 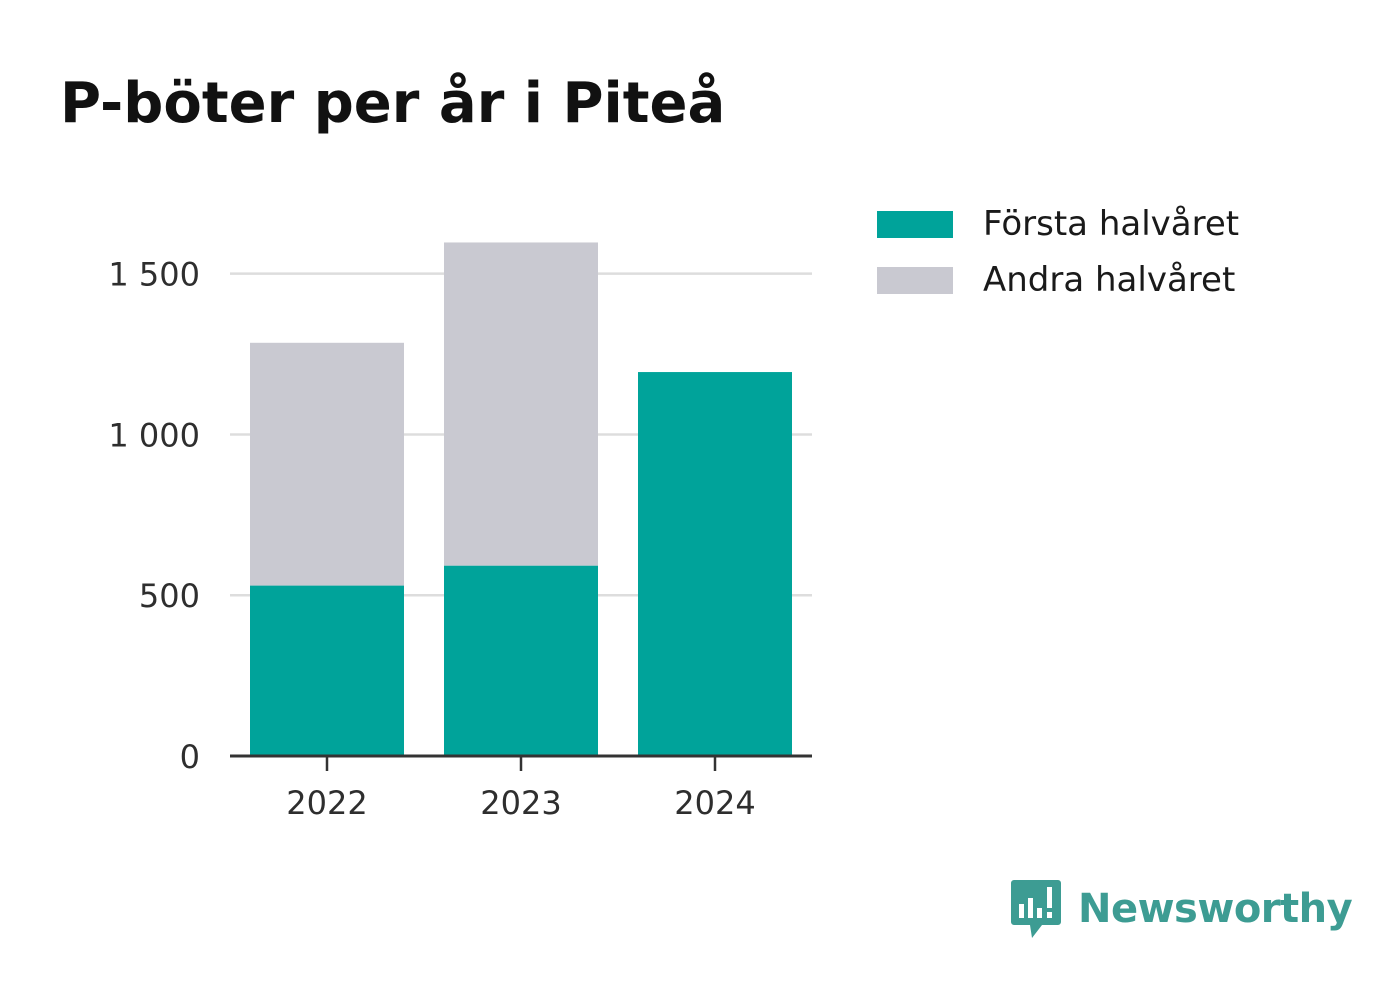 I want to click on legend: Första halvåret Andra halvåret, so click(x=1058, y=252).